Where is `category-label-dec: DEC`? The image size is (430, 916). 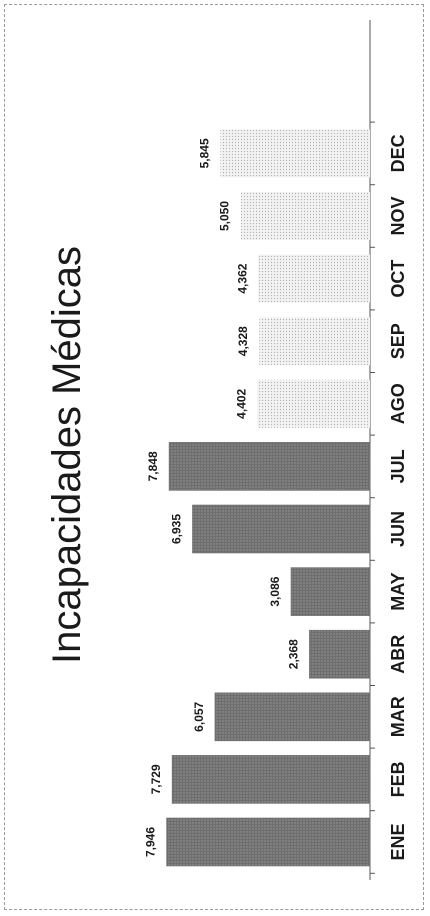 category-label-dec: DEC is located at coordinates (398, 153).